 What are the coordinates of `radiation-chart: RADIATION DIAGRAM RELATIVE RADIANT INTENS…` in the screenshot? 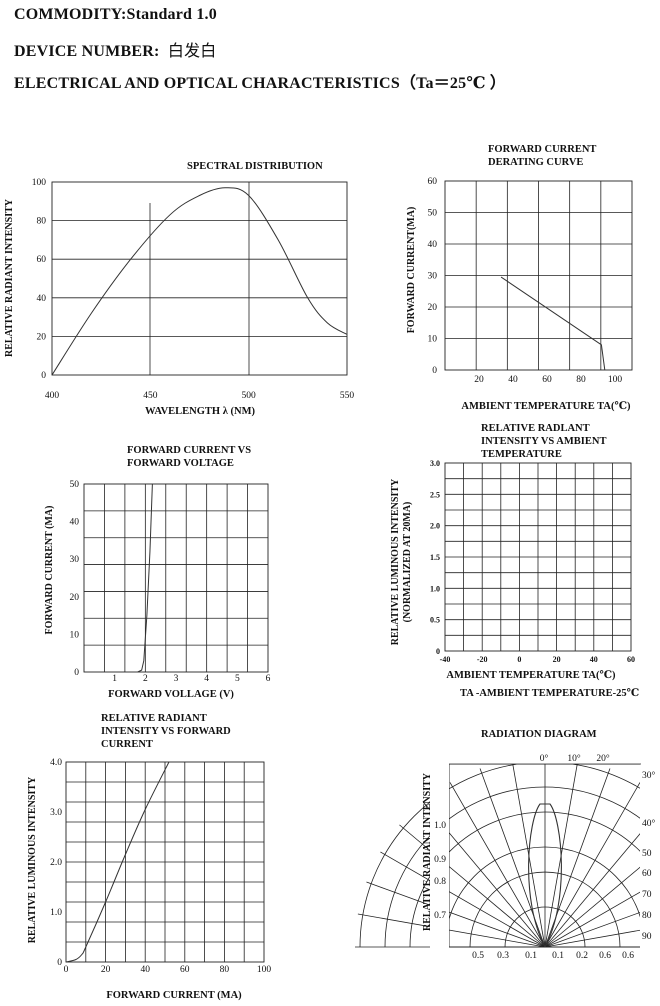 It's located at (507, 845).